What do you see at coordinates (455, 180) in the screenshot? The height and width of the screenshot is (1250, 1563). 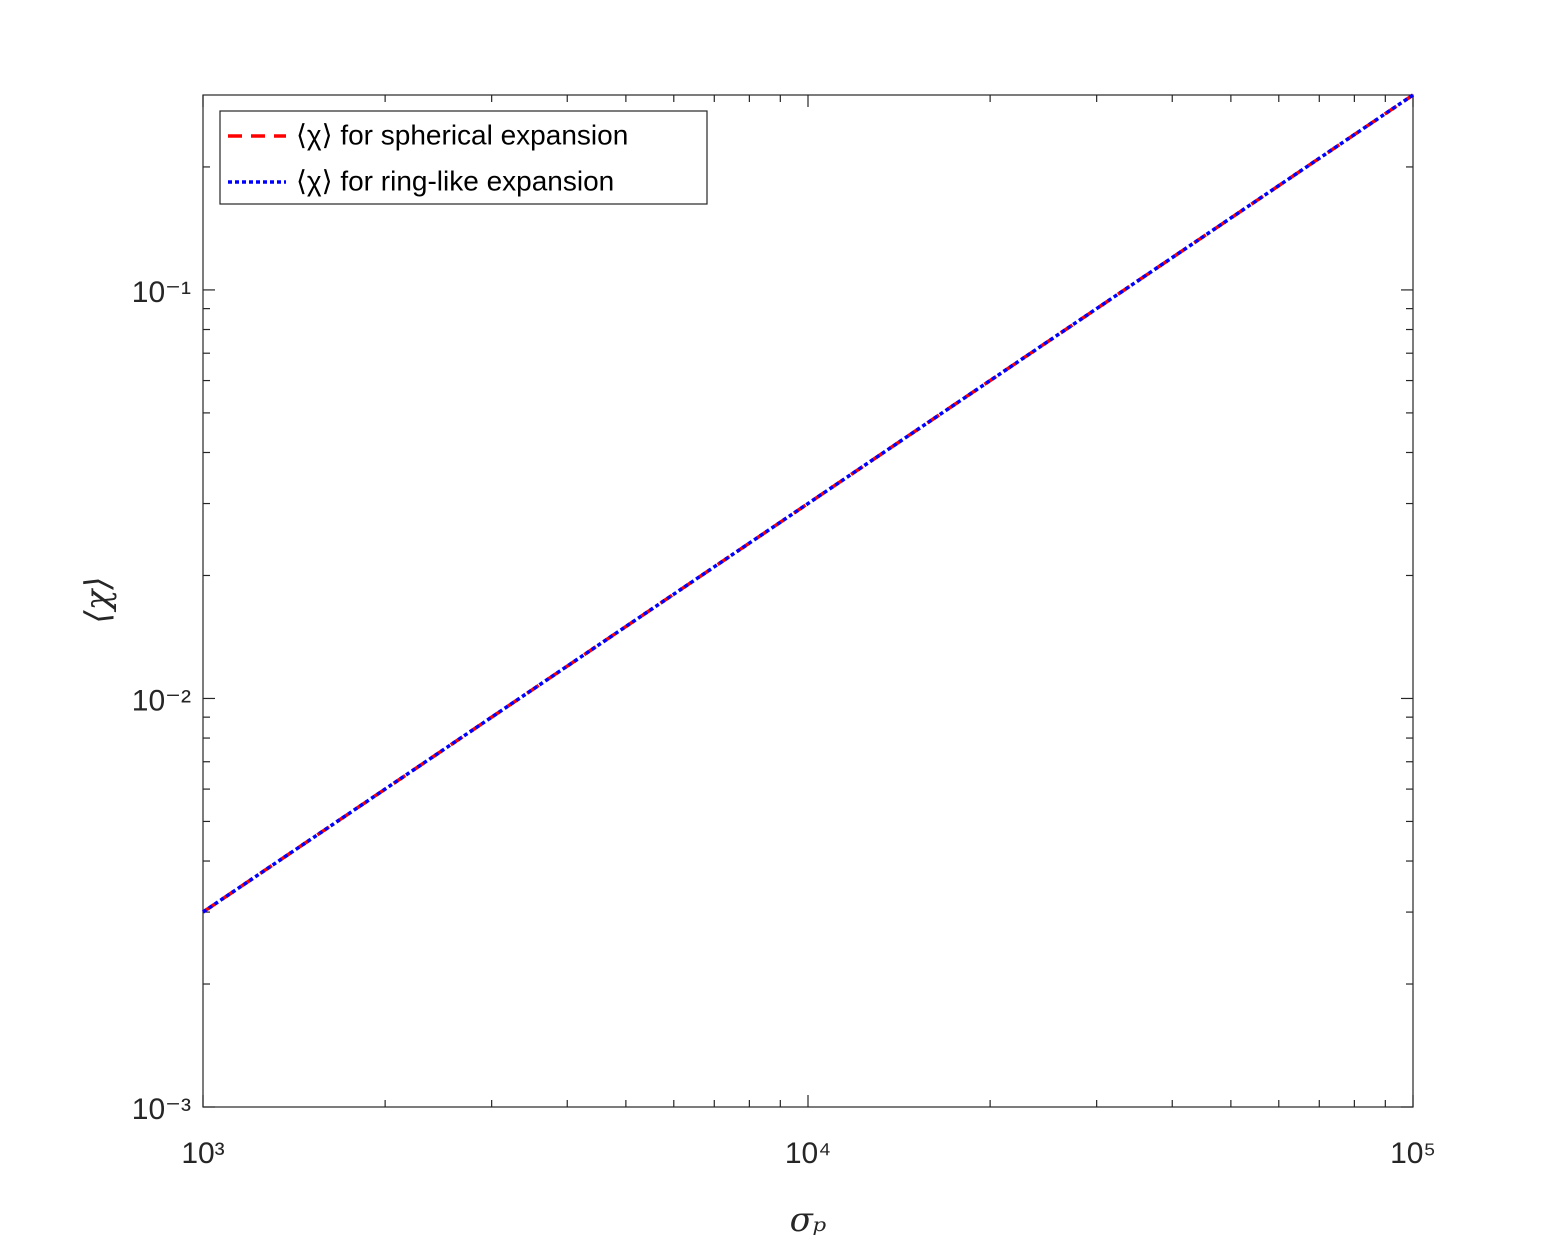 I see `legend-label: ⟨χ⟩ for ring-like expansion` at bounding box center [455, 180].